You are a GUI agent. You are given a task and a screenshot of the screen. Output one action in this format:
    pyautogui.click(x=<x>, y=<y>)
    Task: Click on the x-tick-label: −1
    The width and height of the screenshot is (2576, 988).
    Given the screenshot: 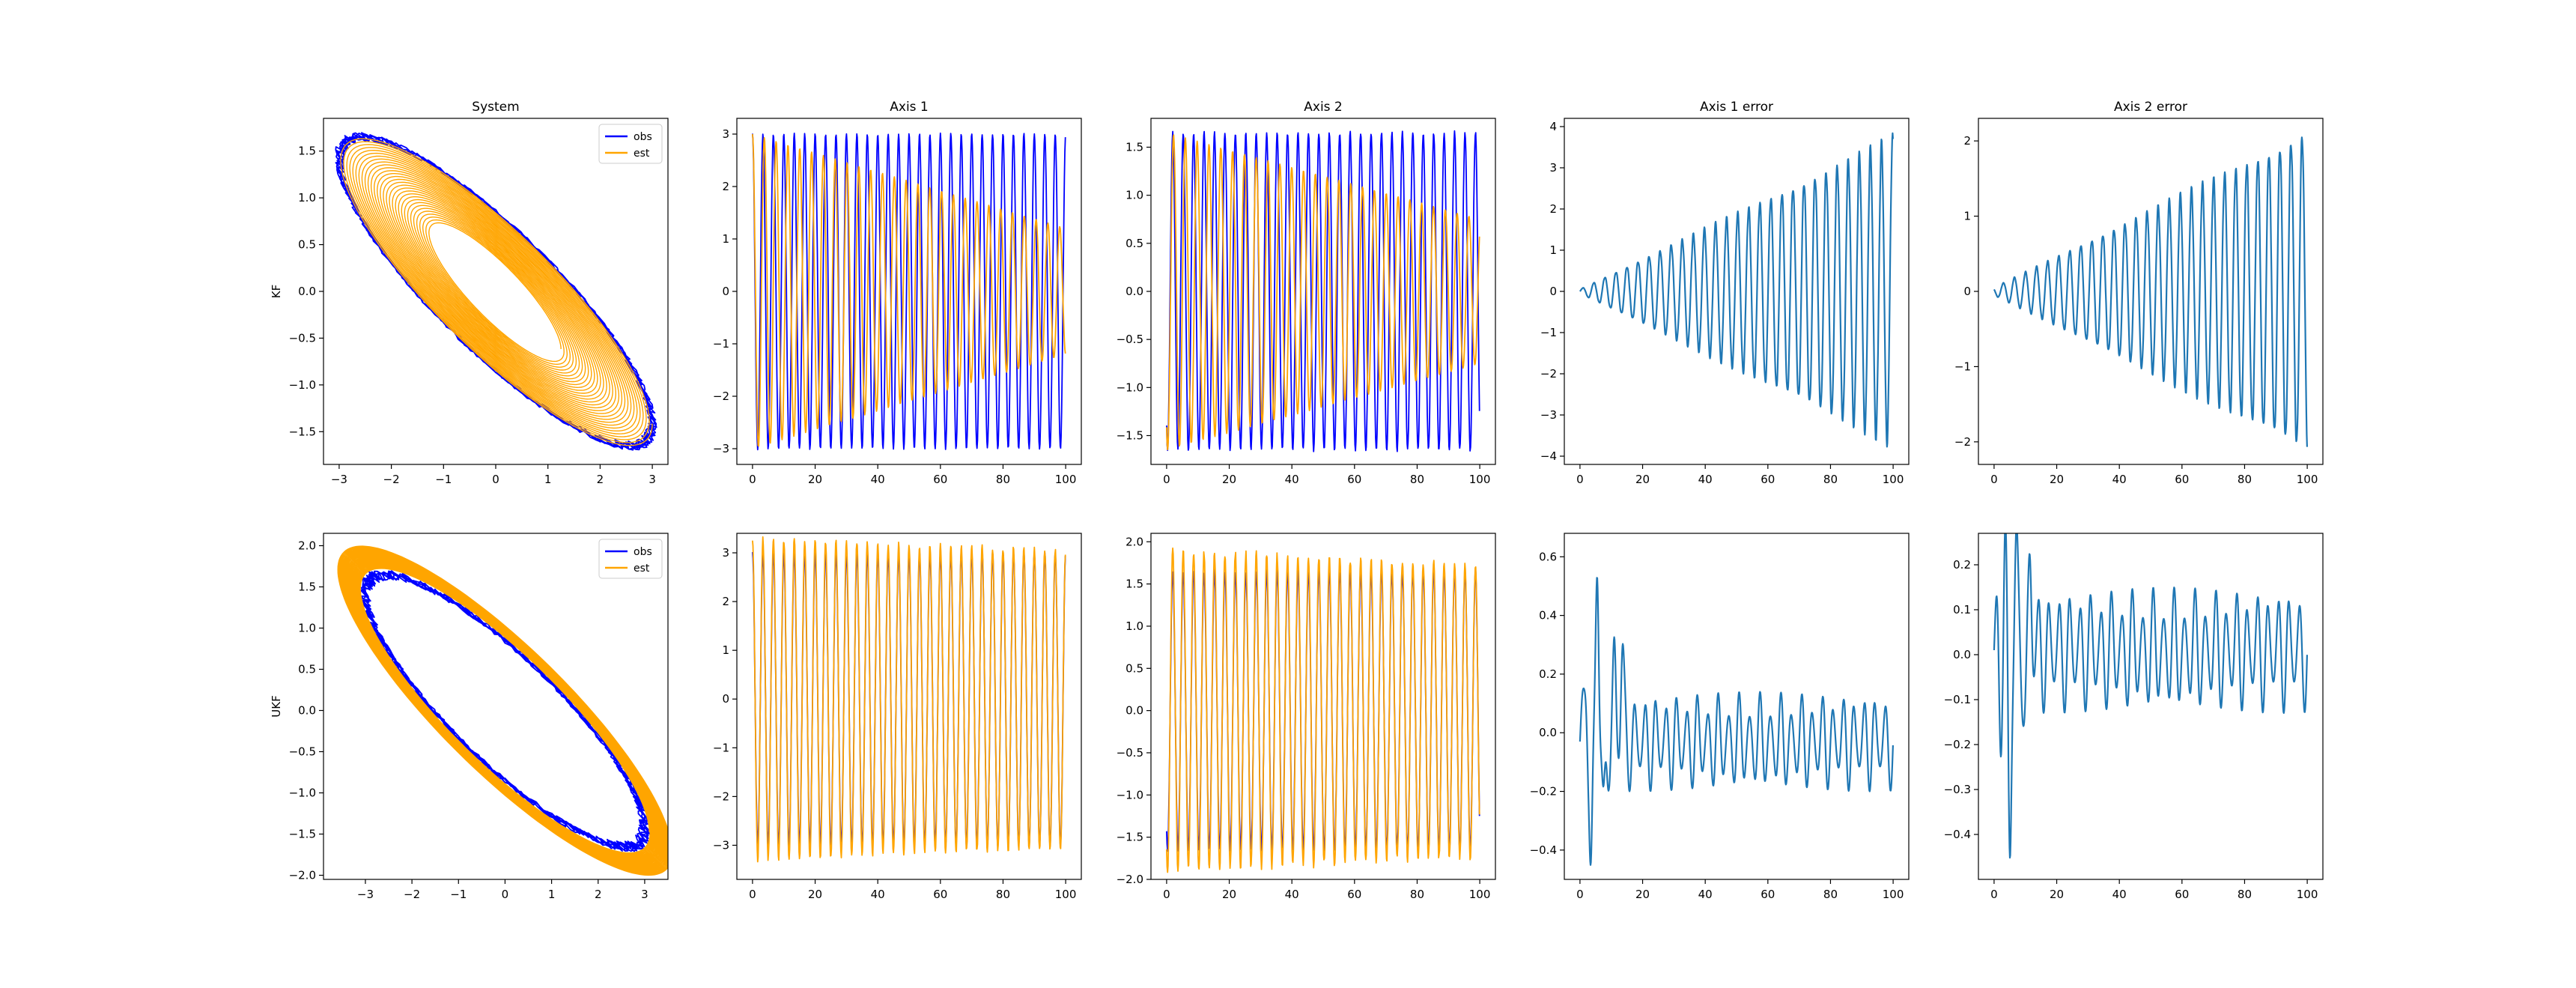 What is the action you would take?
    pyautogui.click(x=443, y=479)
    